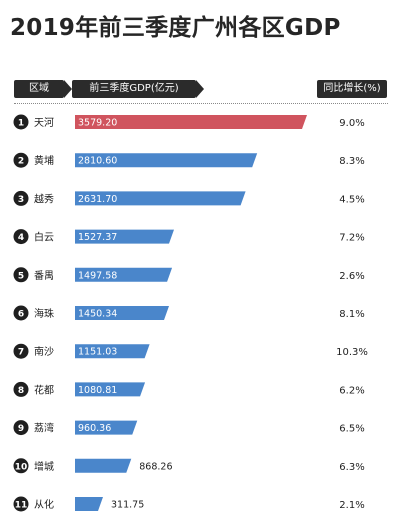 This screenshot has height=517, width=400. I want to click on header-divider, so click(201, 103).